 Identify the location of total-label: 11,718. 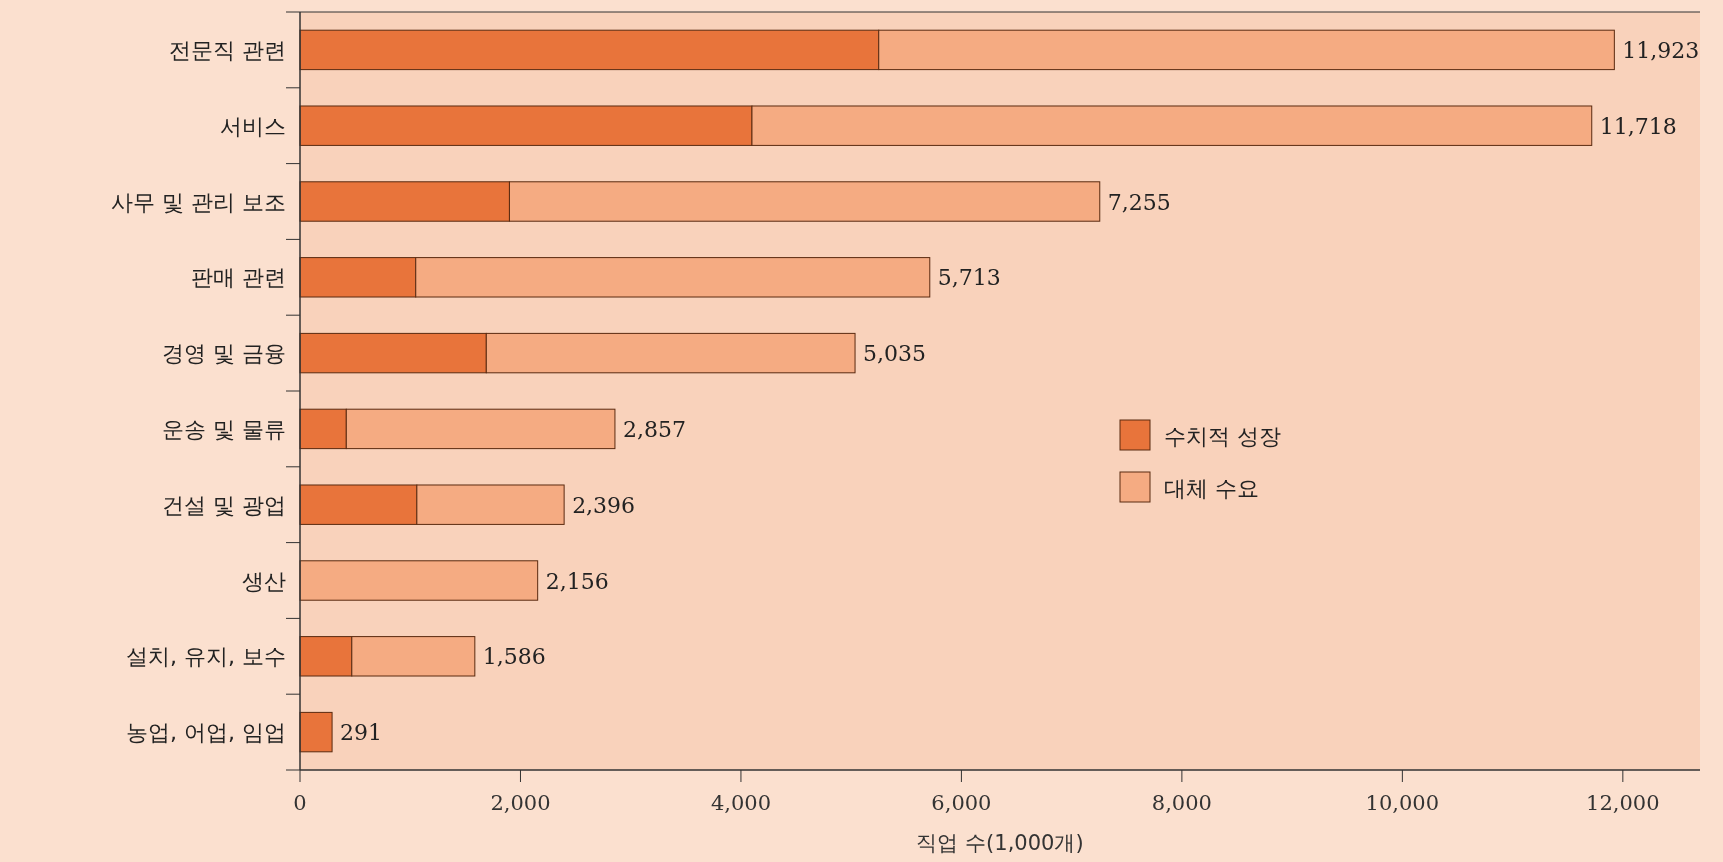
(1638, 126).